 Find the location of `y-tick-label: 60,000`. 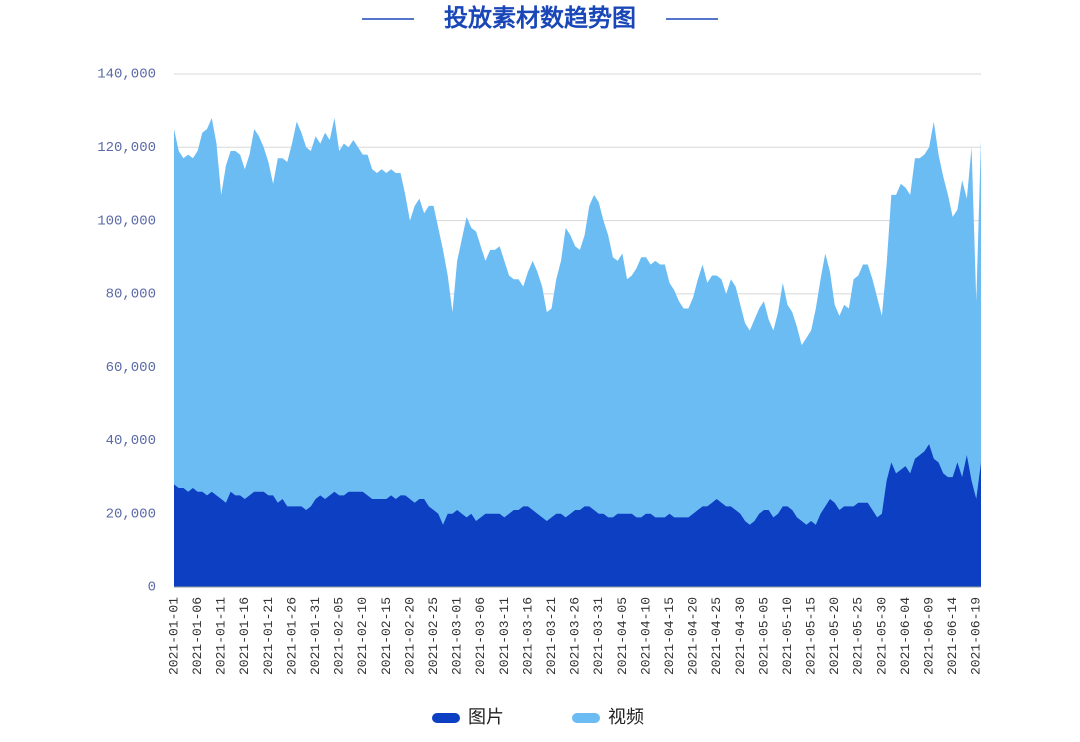

y-tick-label: 60,000 is located at coordinates (131, 368).